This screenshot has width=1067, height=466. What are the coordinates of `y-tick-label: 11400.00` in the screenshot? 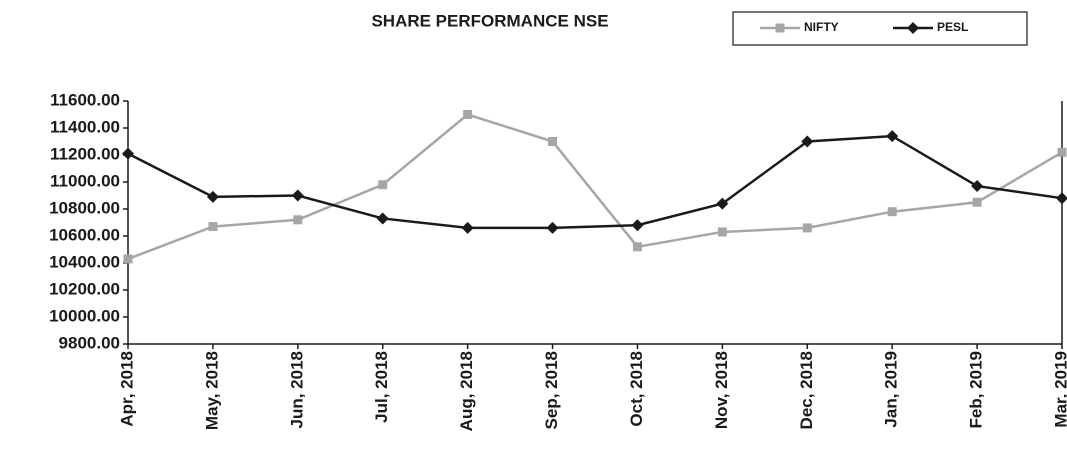 It's located at (85, 126).